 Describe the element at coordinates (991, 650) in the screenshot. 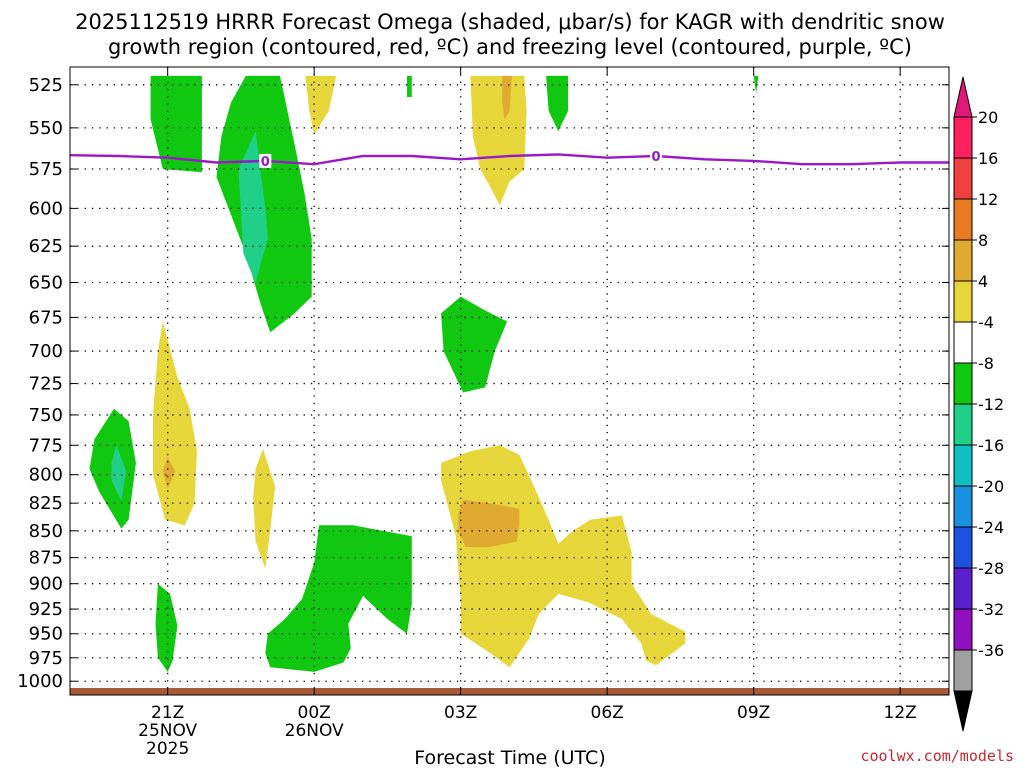

I see `colorbar-label: -36` at that location.